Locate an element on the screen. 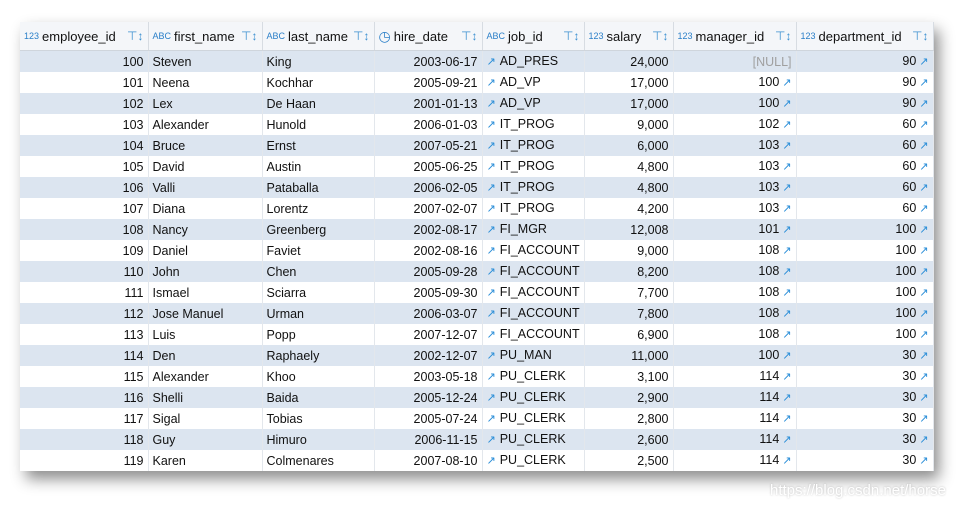  cell-job_id: ↗ IT_PROG is located at coordinates (533, 208).